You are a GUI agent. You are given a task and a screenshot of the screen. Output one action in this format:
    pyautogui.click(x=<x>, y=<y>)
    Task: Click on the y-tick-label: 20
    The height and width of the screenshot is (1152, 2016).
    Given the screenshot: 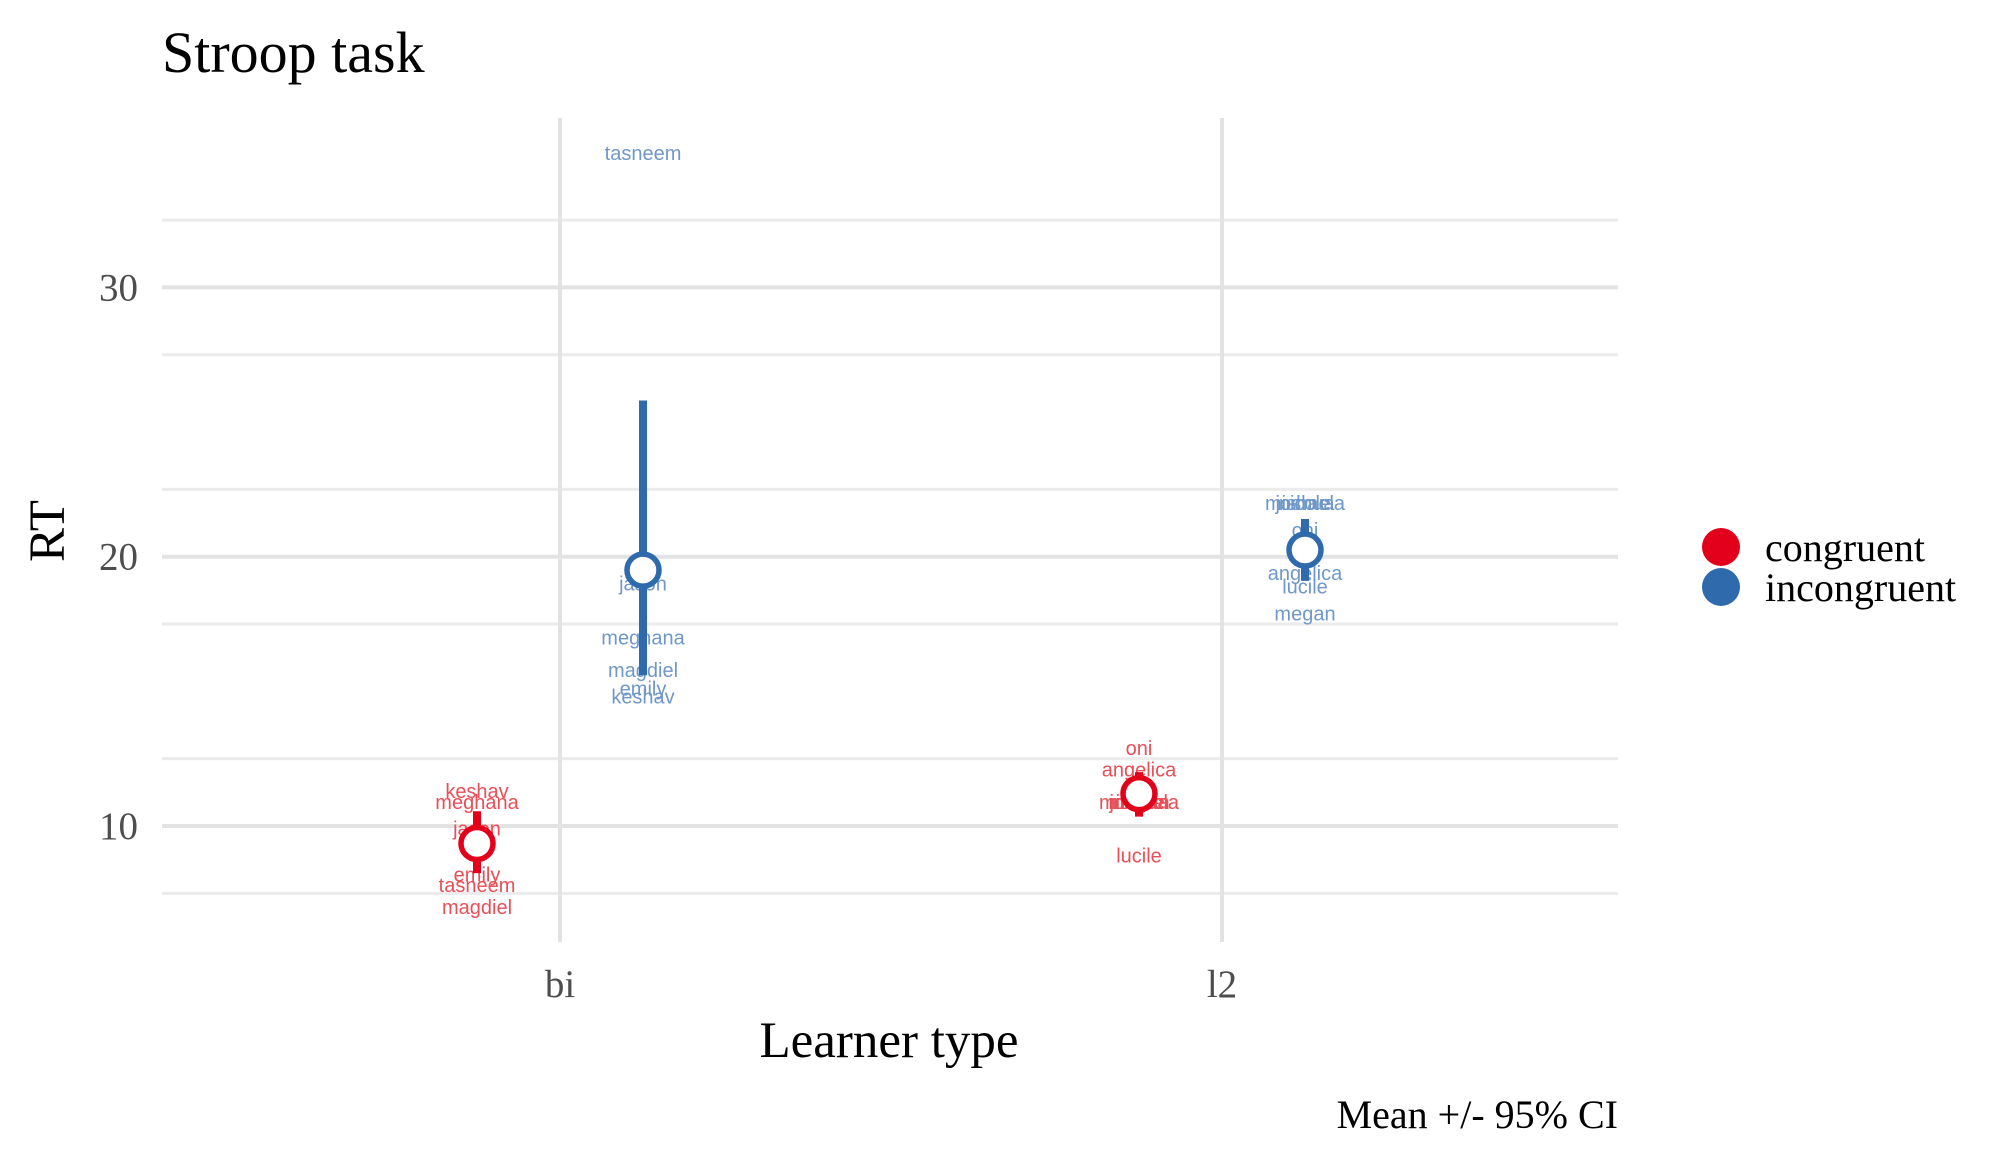 What is the action you would take?
    pyautogui.click(x=118, y=557)
    